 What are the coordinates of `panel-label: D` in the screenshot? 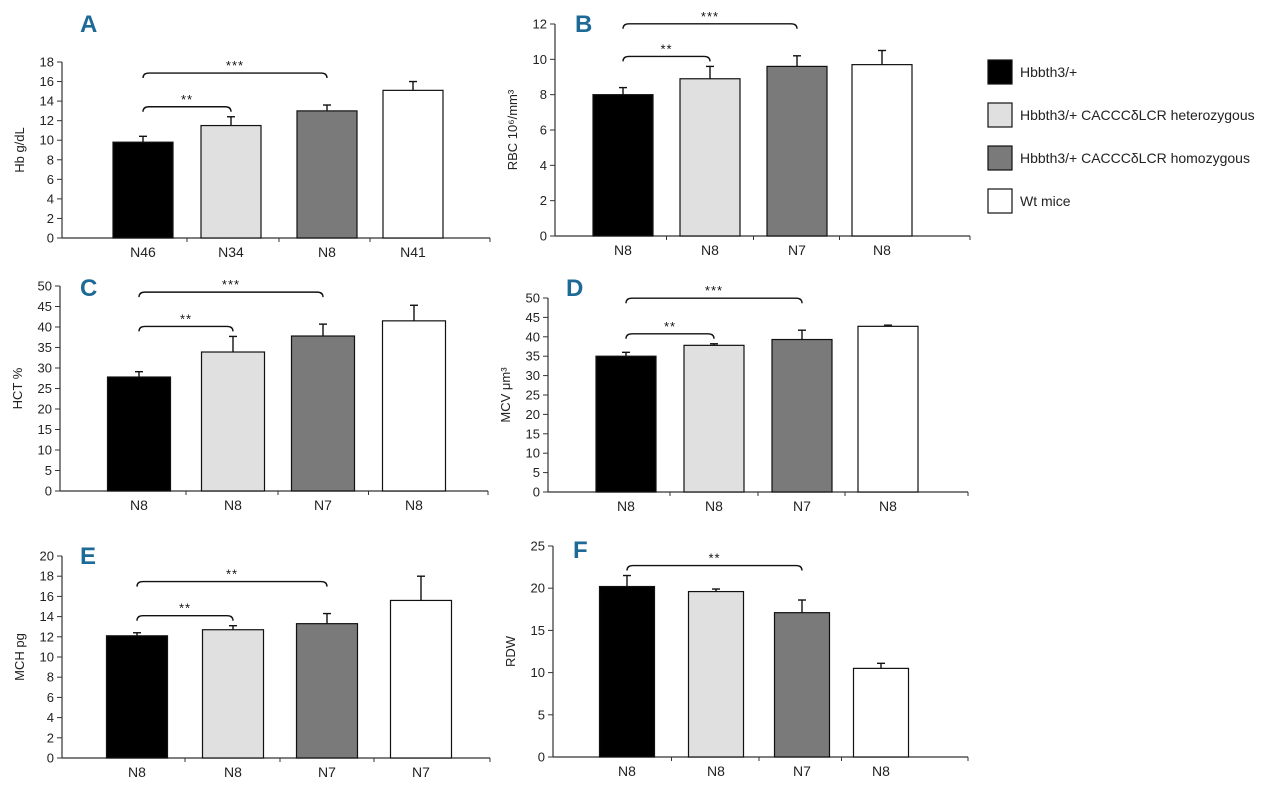 It's located at (574, 288).